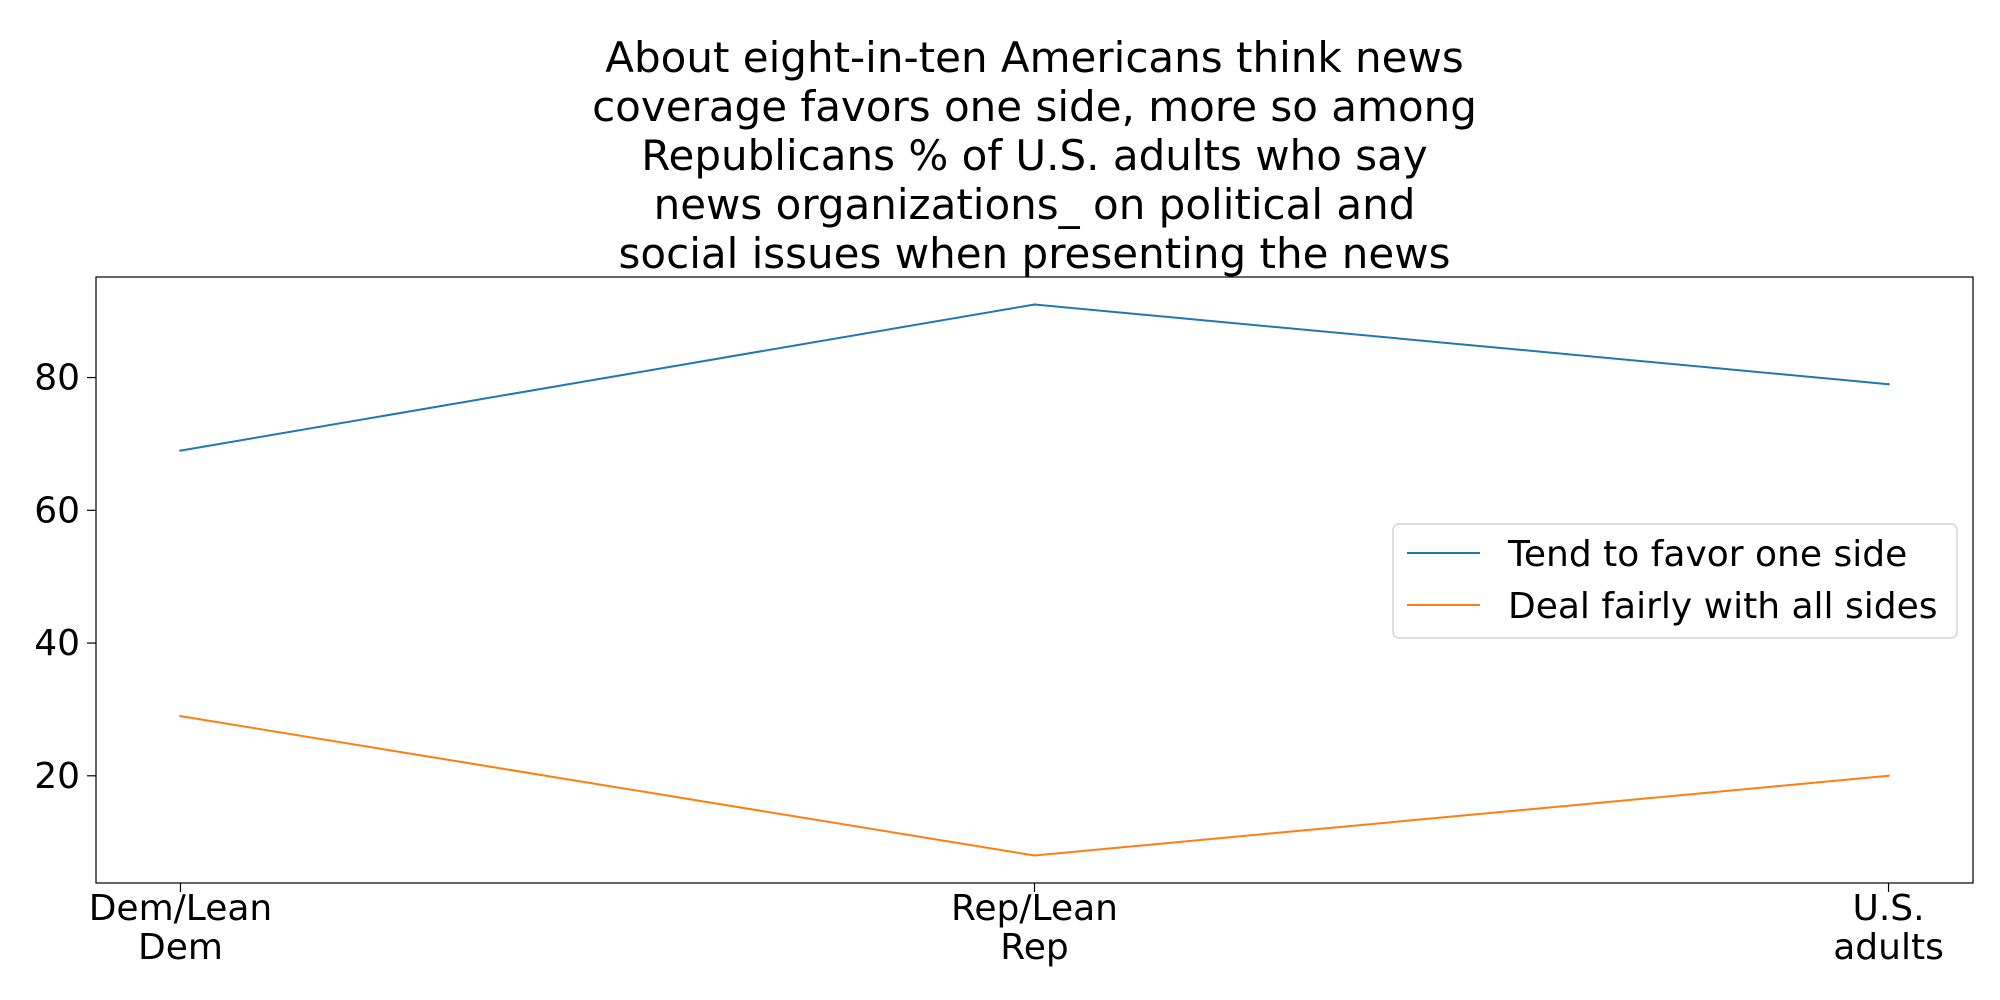 Image resolution: width=2000 pixels, height=1000 pixels. I want to click on x-tick-label: Rep/Lean, so click(1034, 908).